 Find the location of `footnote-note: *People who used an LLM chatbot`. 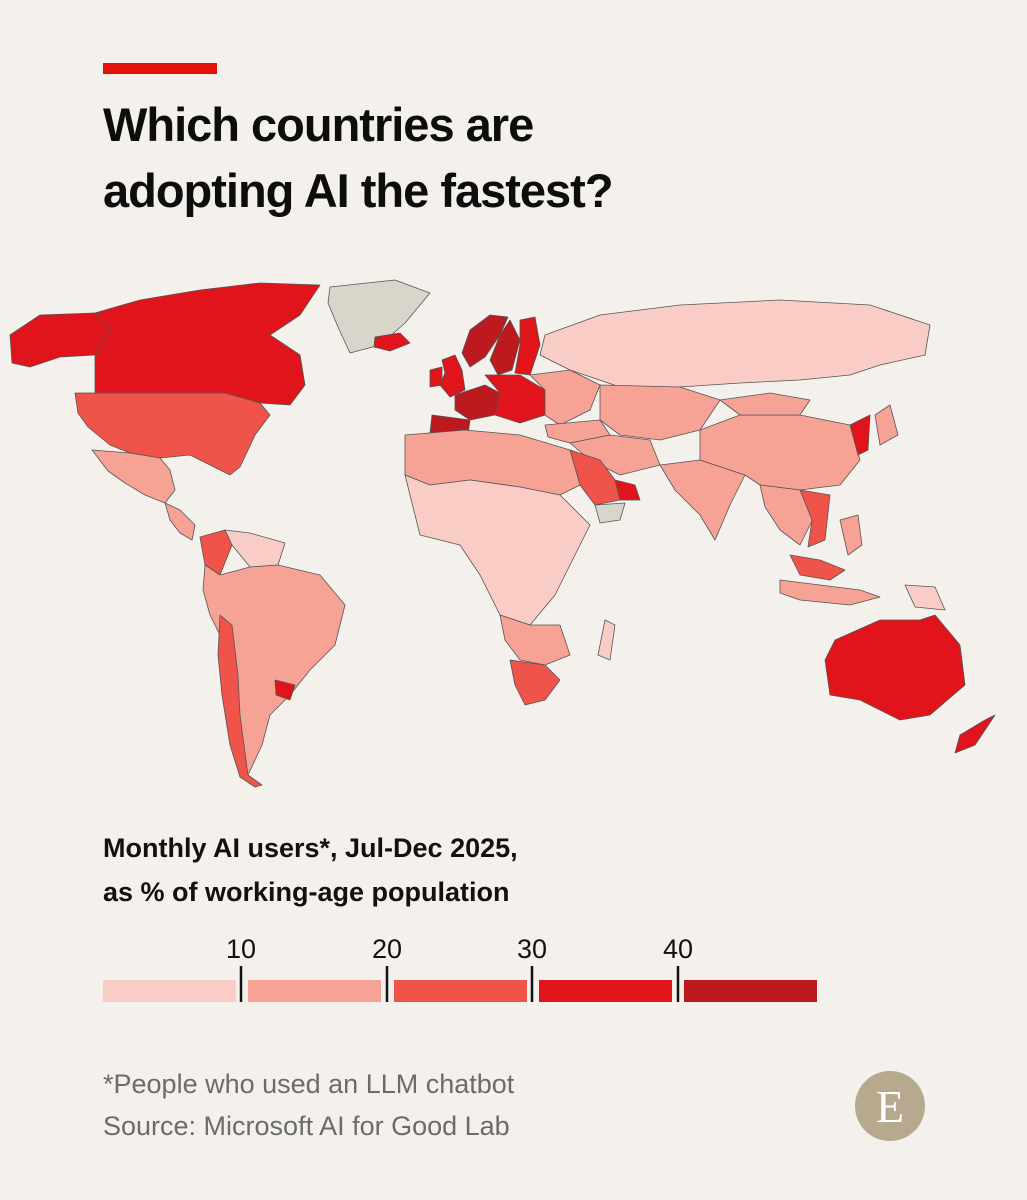

footnote-note: *People who used an LLM chatbot is located at coordinates (309, 1084).